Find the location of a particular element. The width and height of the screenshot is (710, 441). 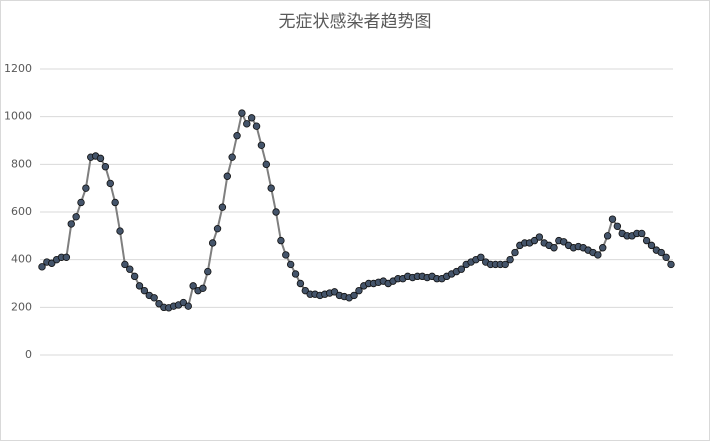

y-tick-label: 600 is located at coordinates (21, 211).